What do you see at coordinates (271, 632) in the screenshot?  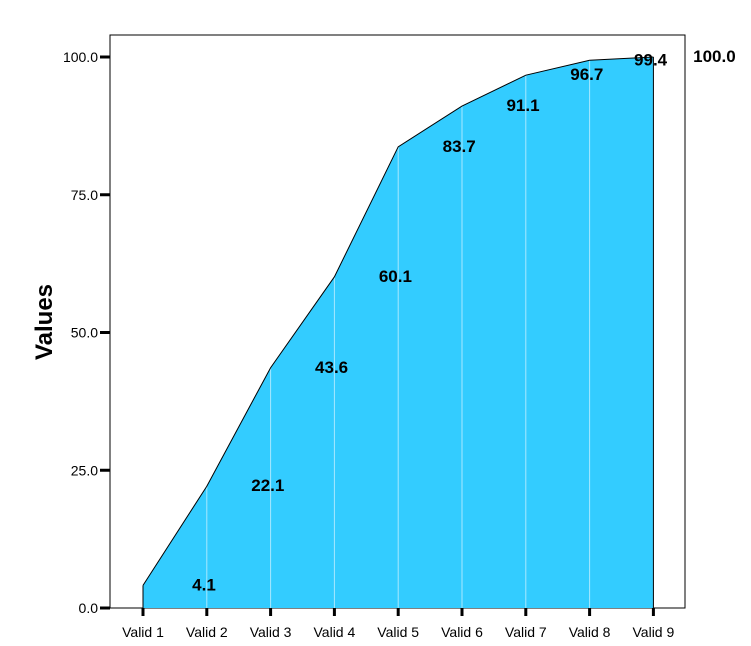 I see `x-tick-label: Valid 3` at bounding box center [271, 632].